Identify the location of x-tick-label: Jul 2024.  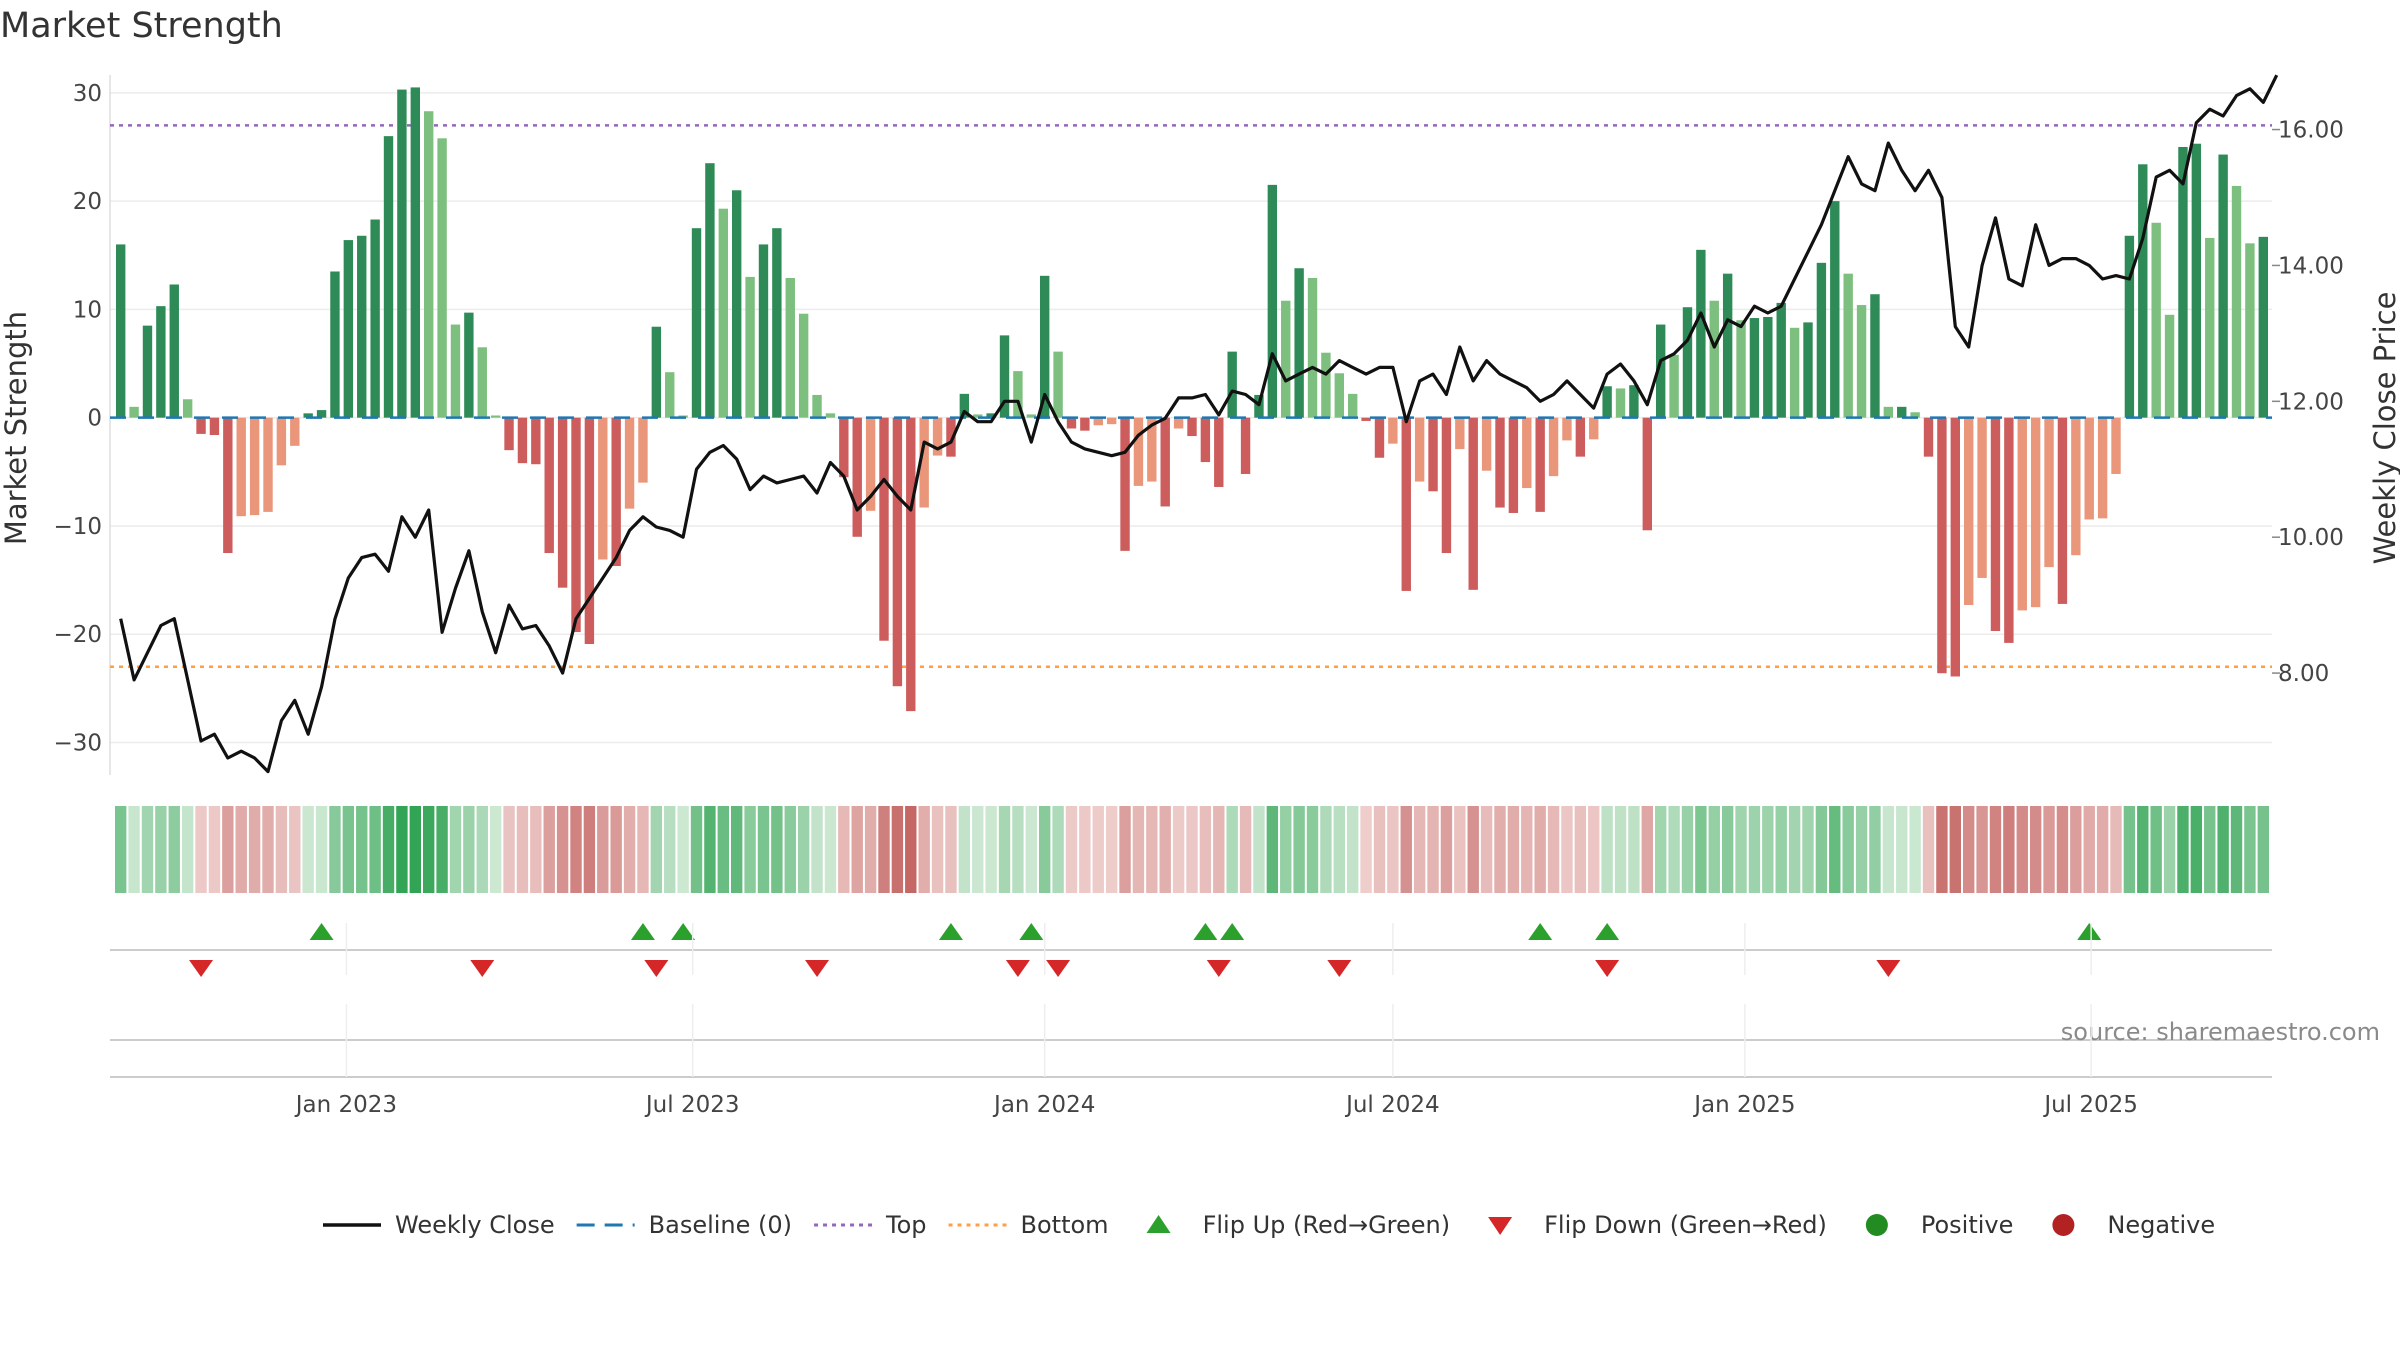
(1392, 1105).